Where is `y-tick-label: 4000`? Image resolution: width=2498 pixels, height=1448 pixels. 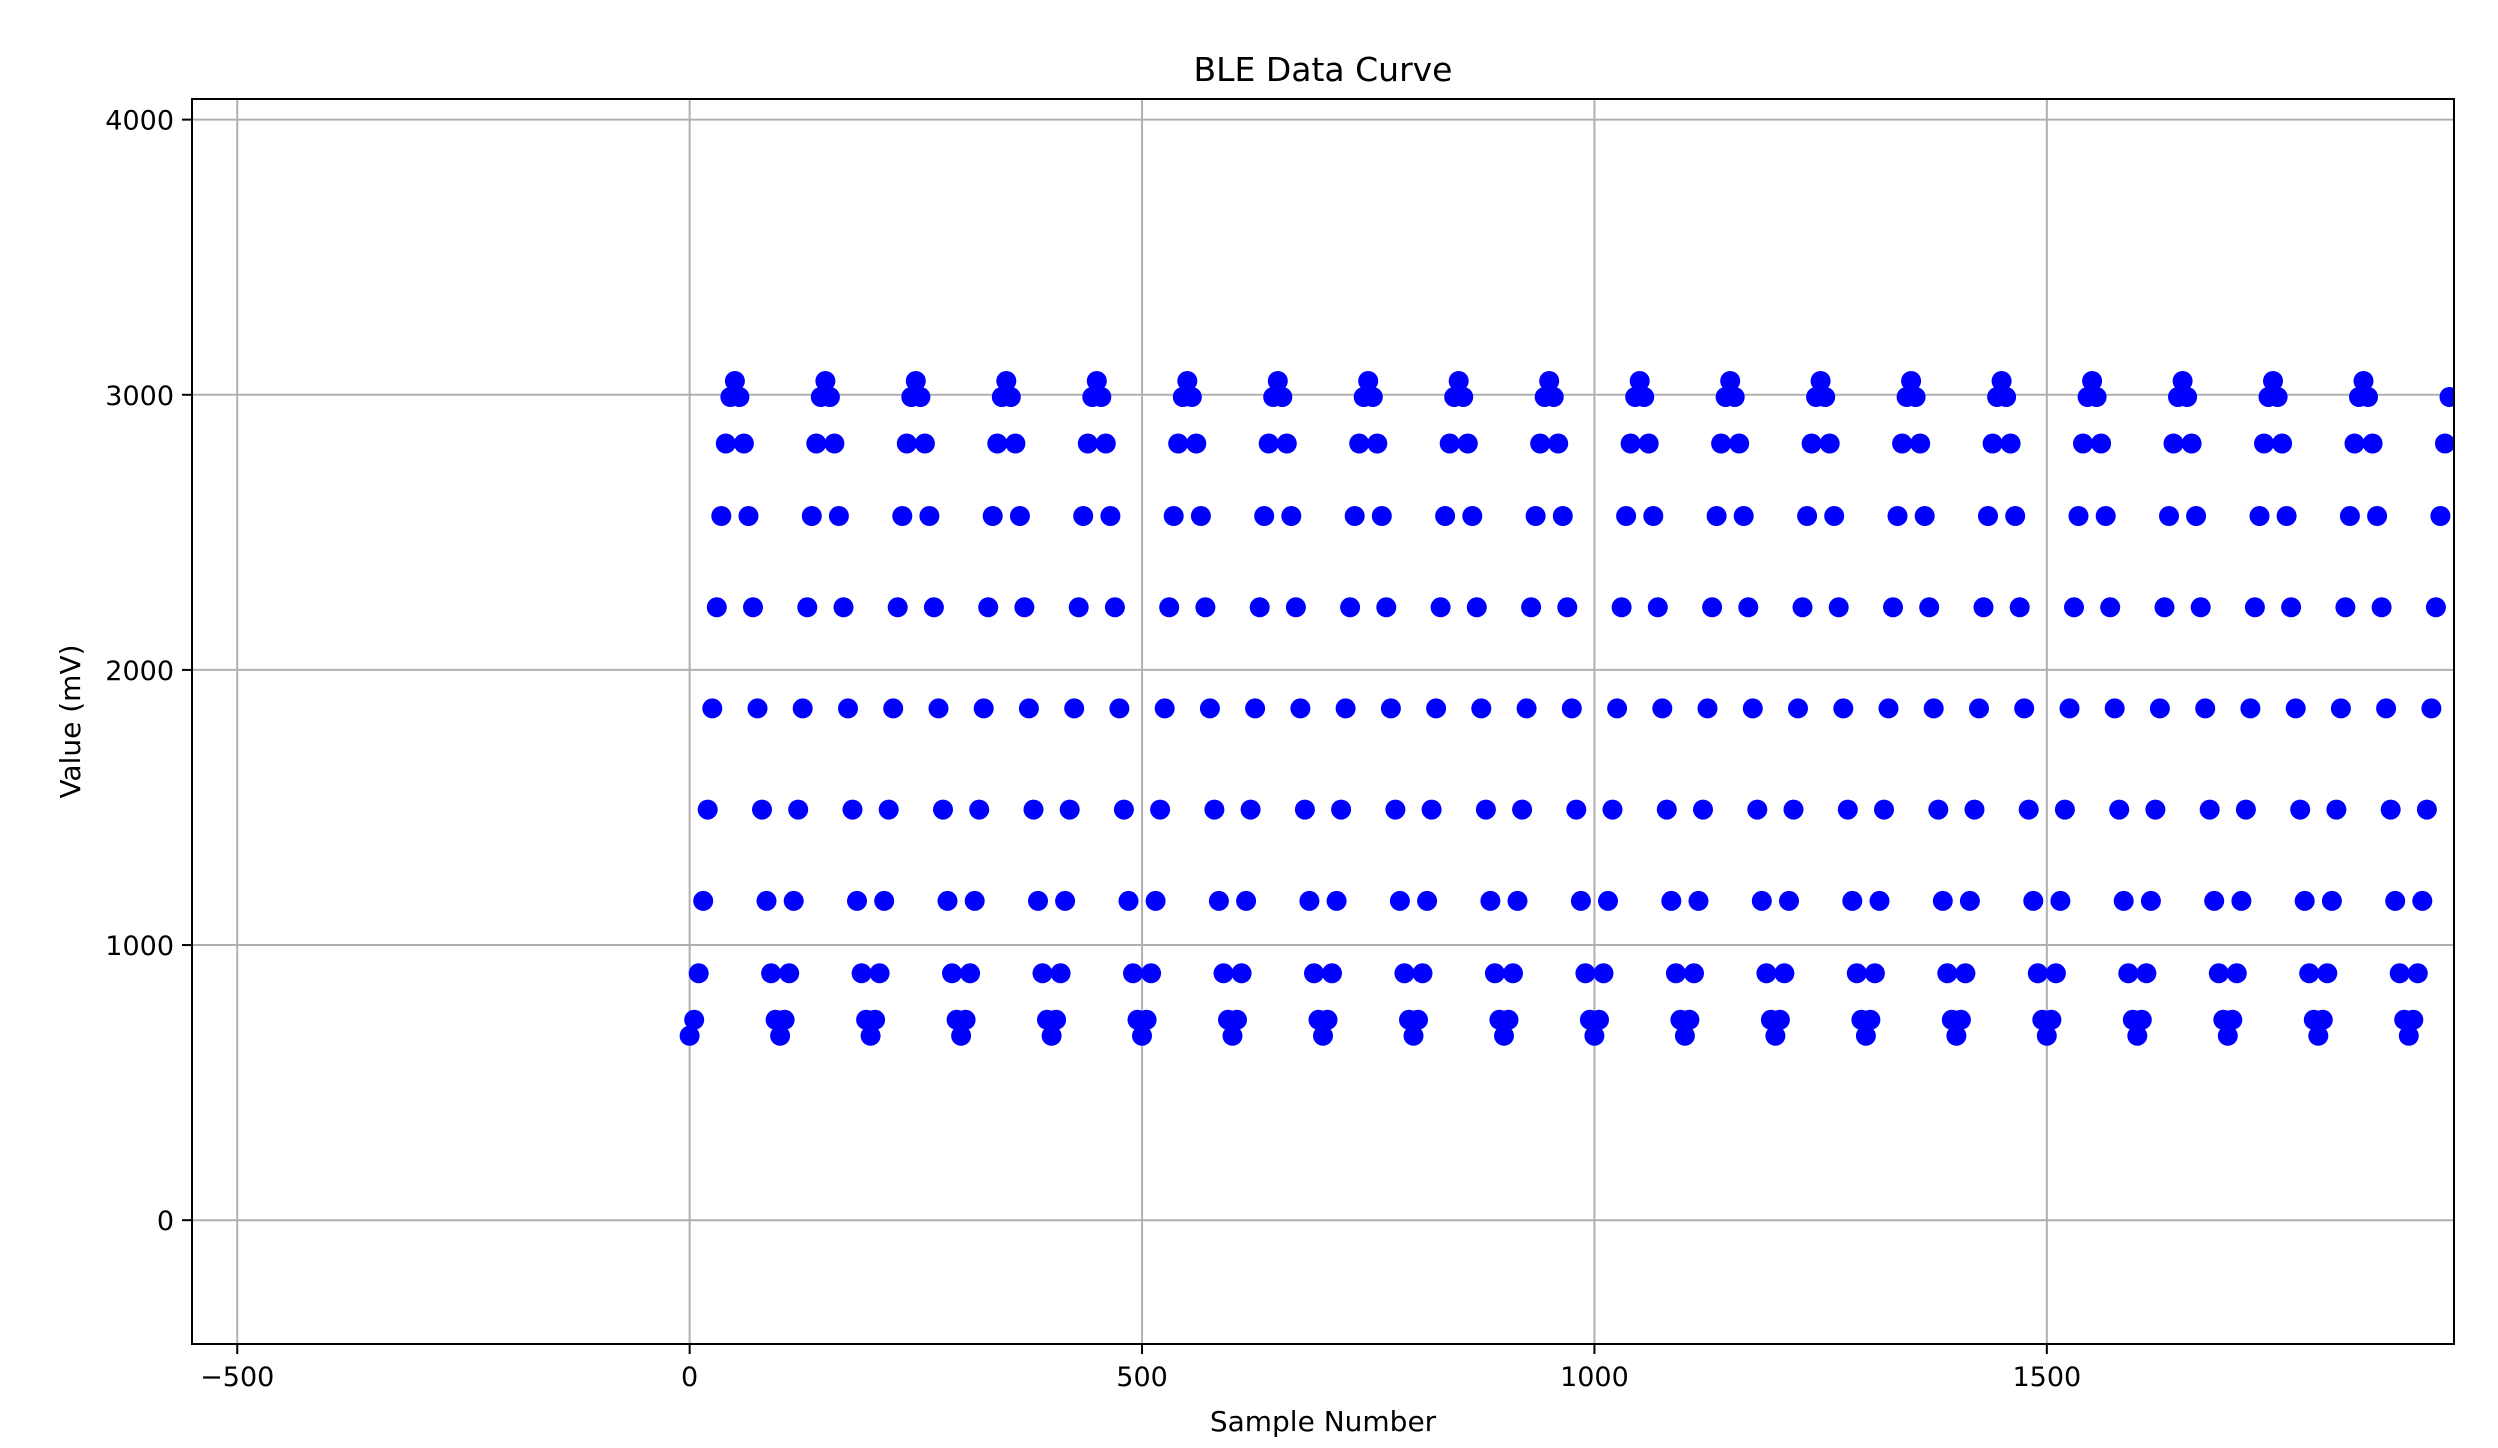 y-tick-label: 4000 is located at coordinates (139, 121).